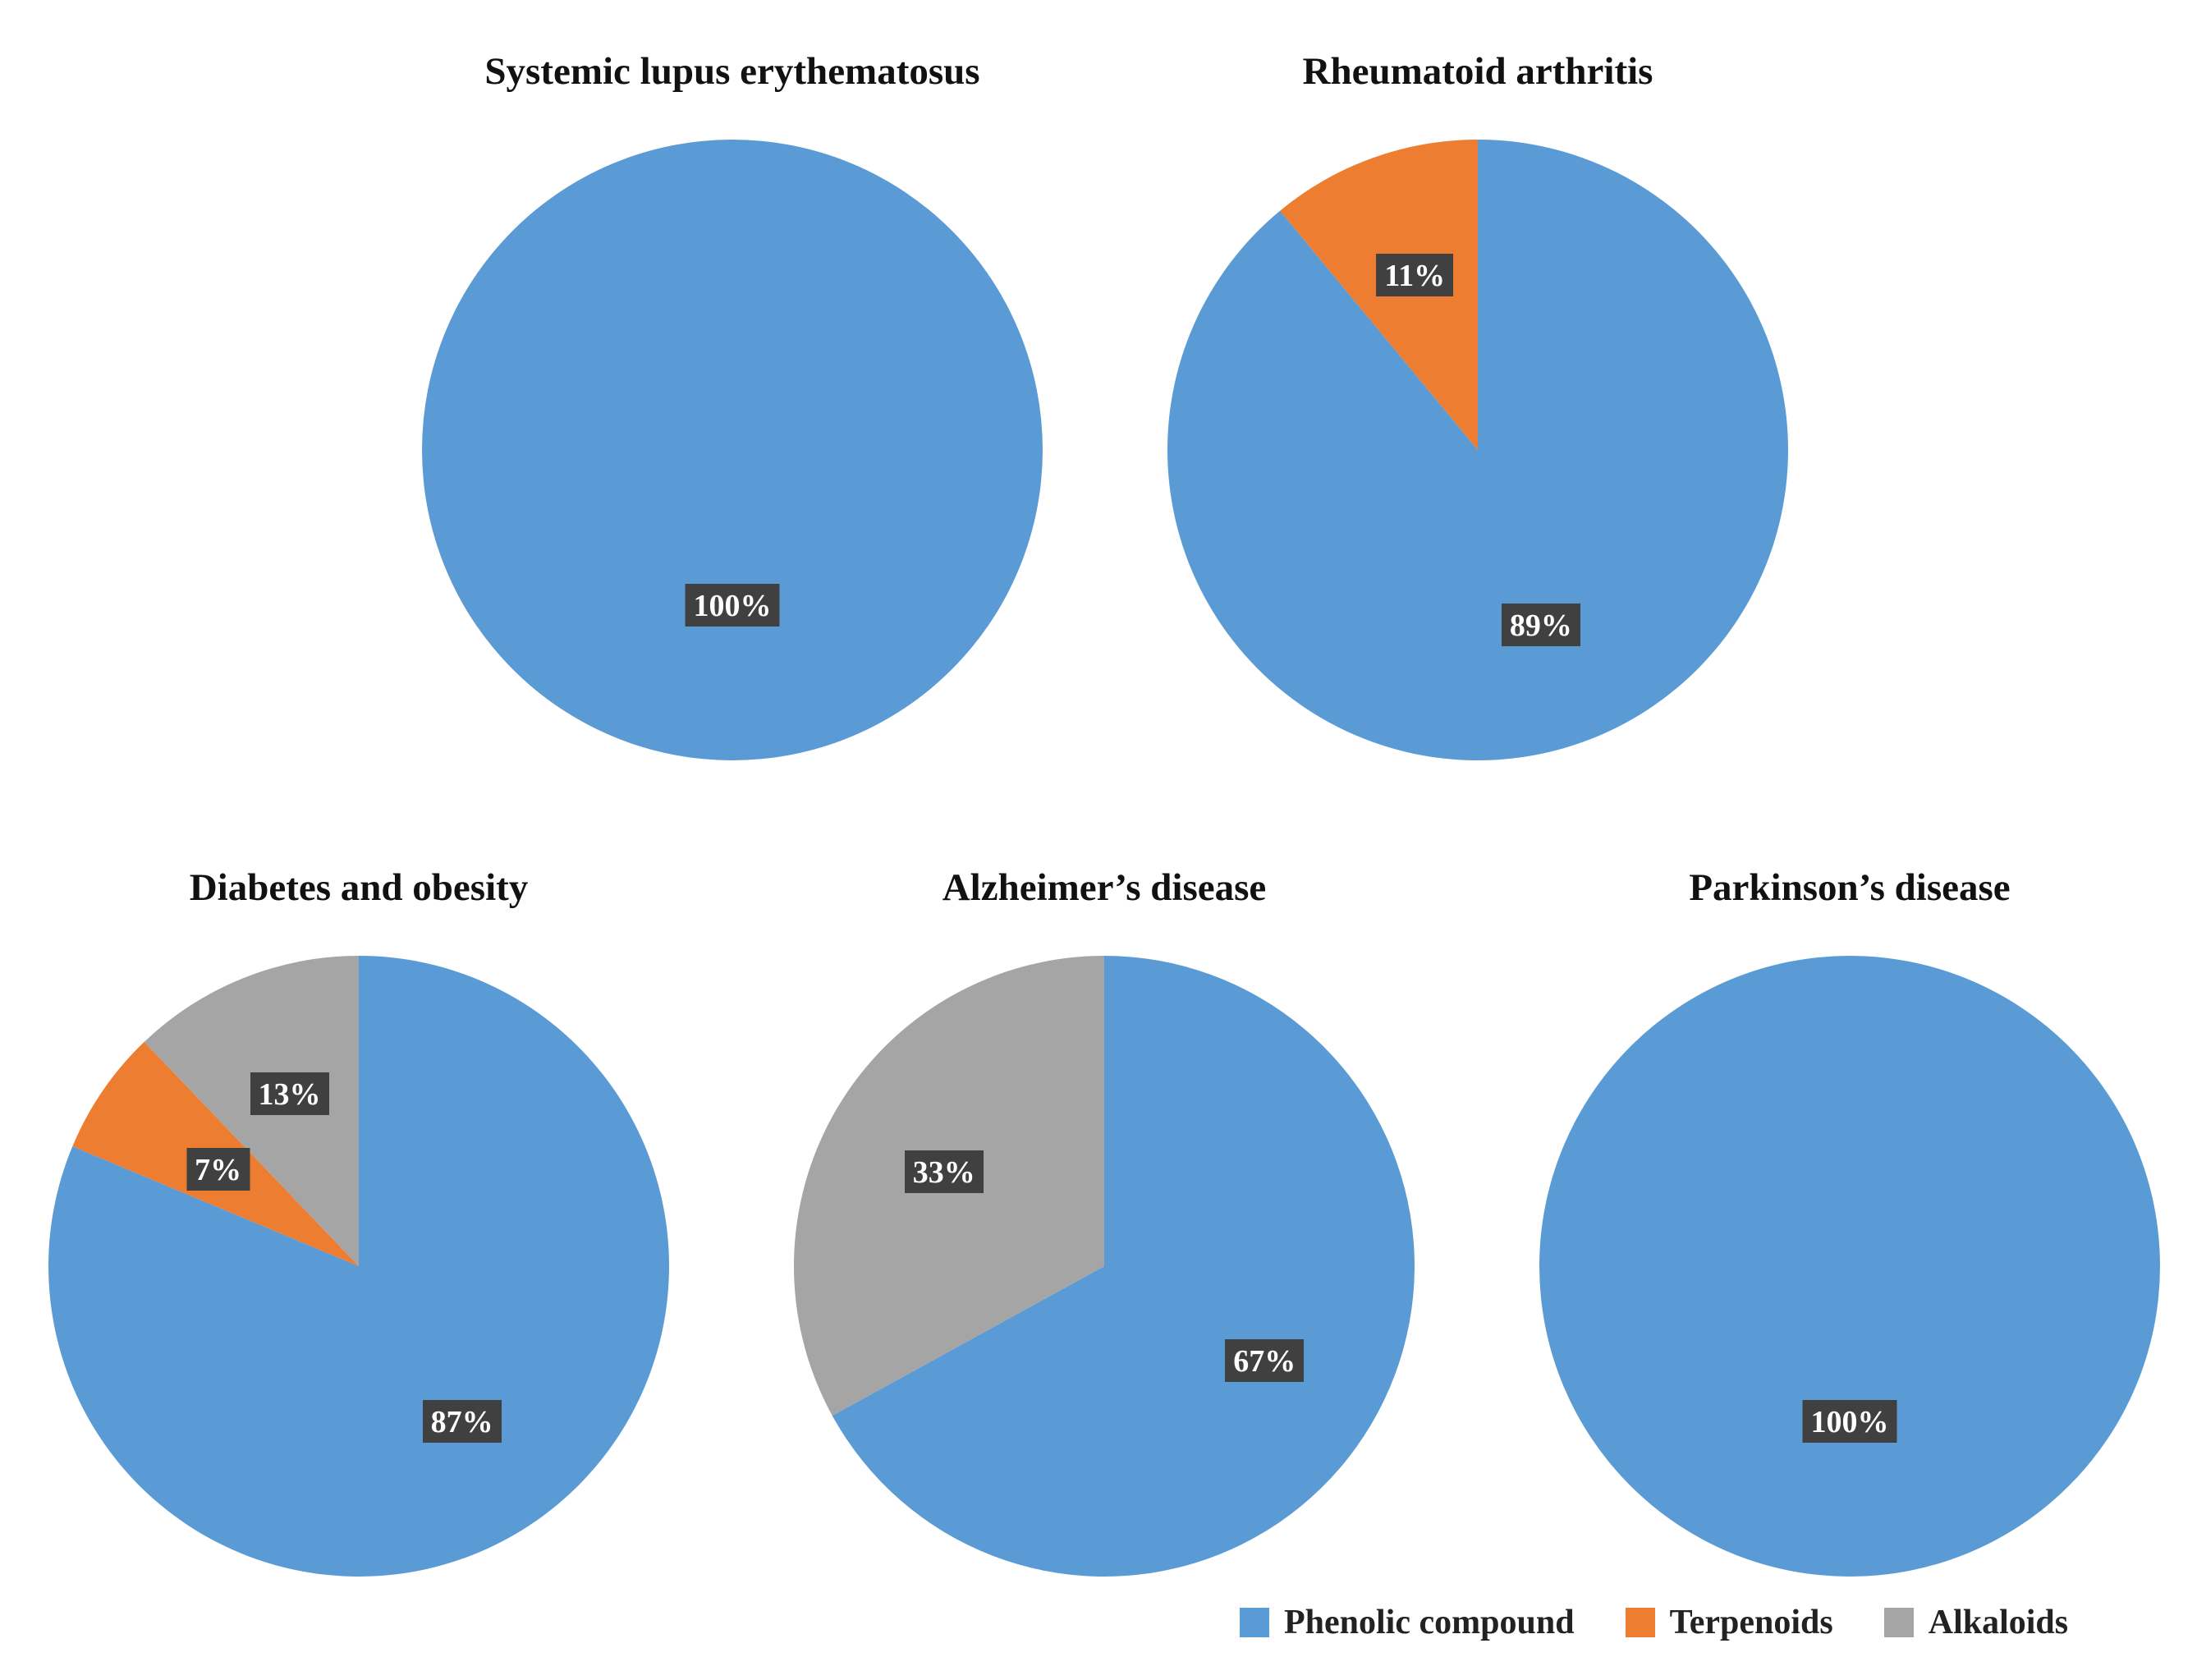 The height and width of the screenshot is (1680, 2206). I want to click on chart-4-label-alkaloids: 33%, so click(944, 1171).